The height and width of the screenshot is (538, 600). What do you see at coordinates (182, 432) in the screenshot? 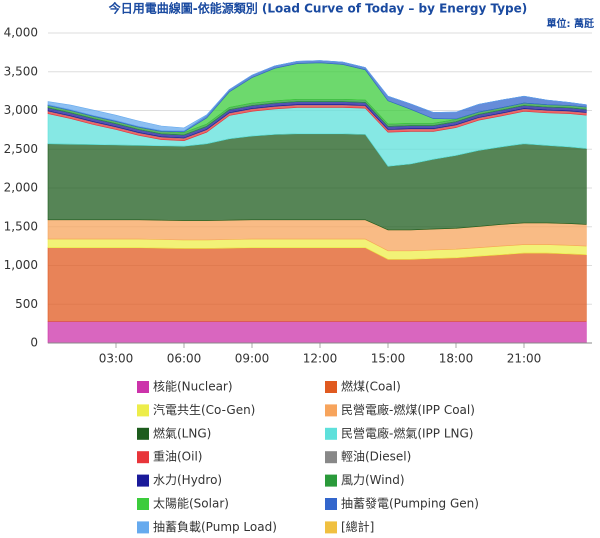
I see `legend-label: 燃氣(LNG)` at bounding box center [182, 432].